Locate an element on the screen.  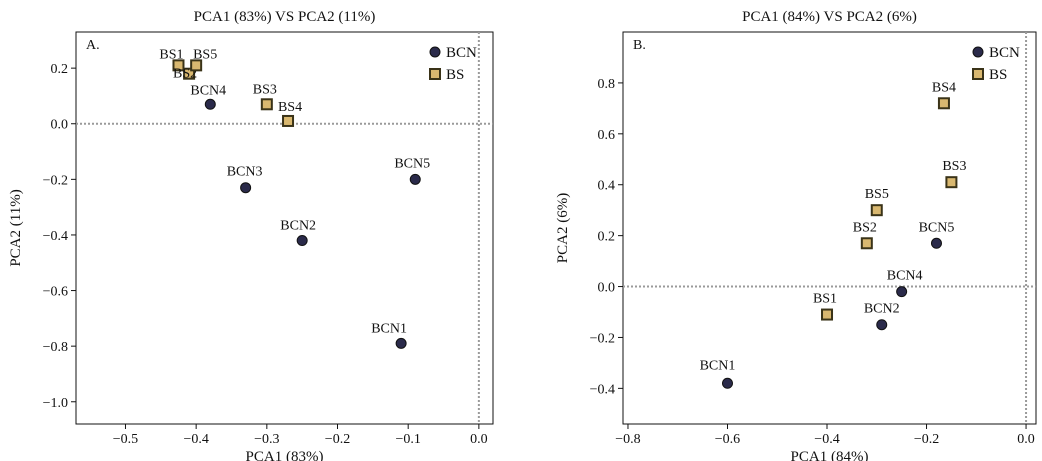
data-point-bcn3 is located at coordinates (246, 188).